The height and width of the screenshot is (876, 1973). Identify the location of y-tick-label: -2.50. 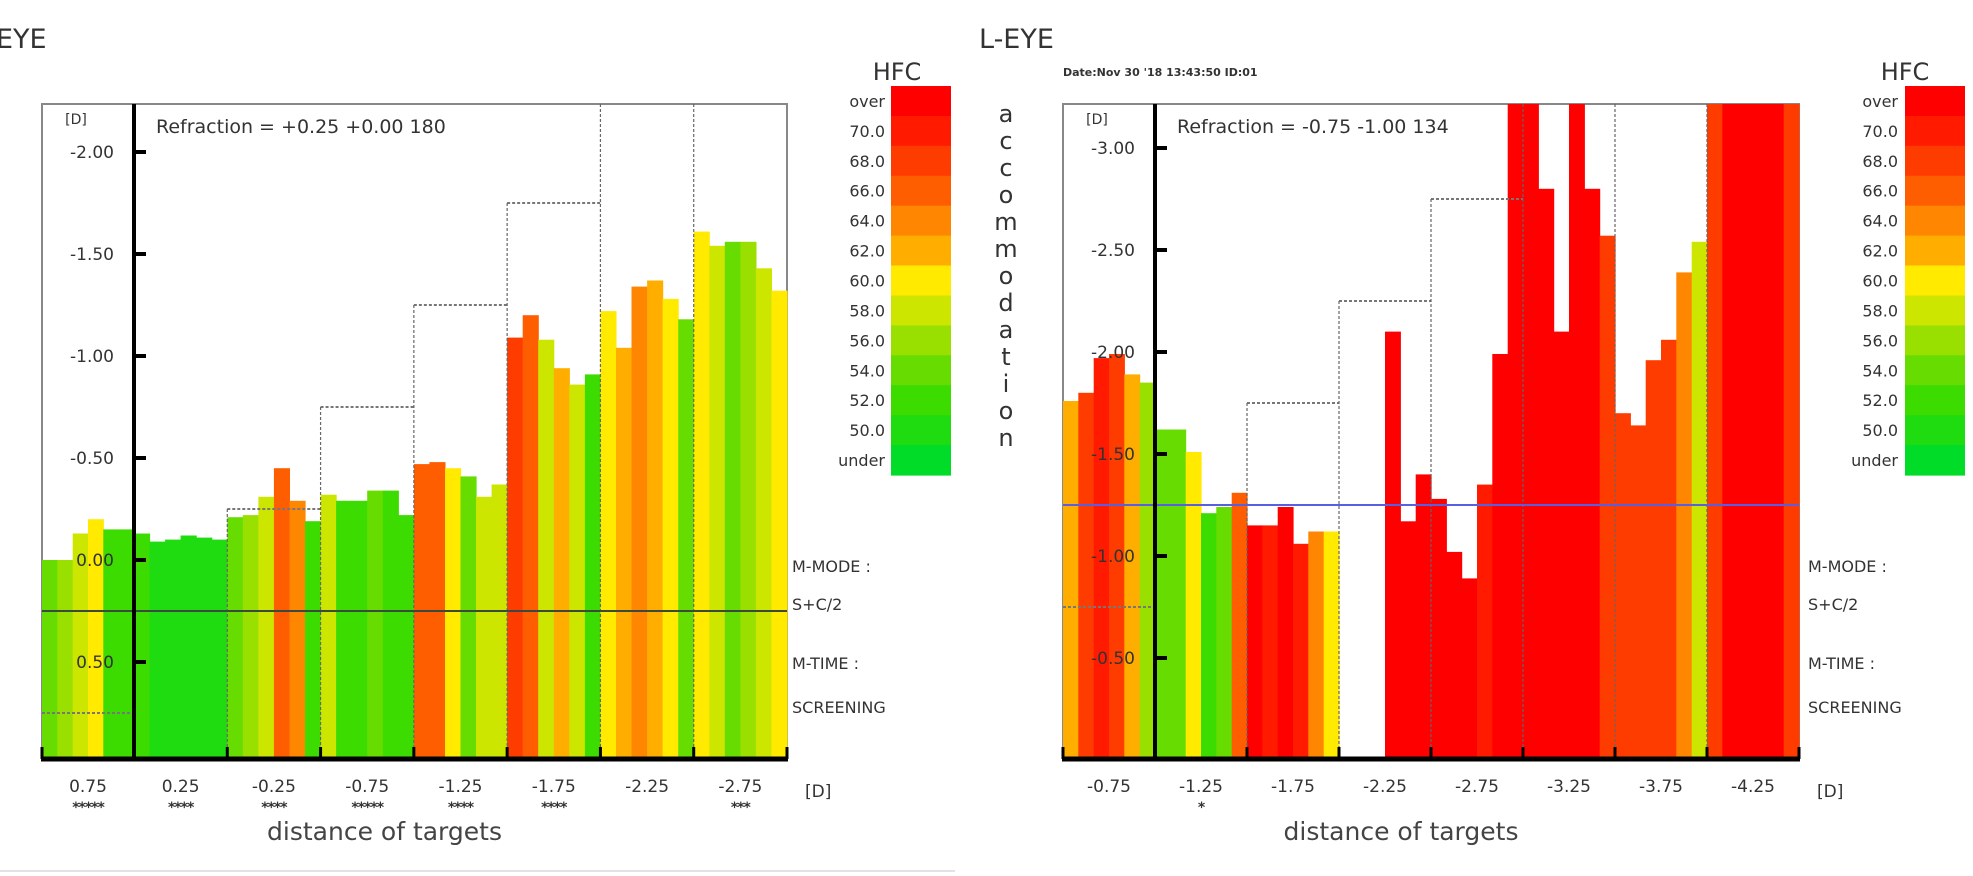
(1113, 251).